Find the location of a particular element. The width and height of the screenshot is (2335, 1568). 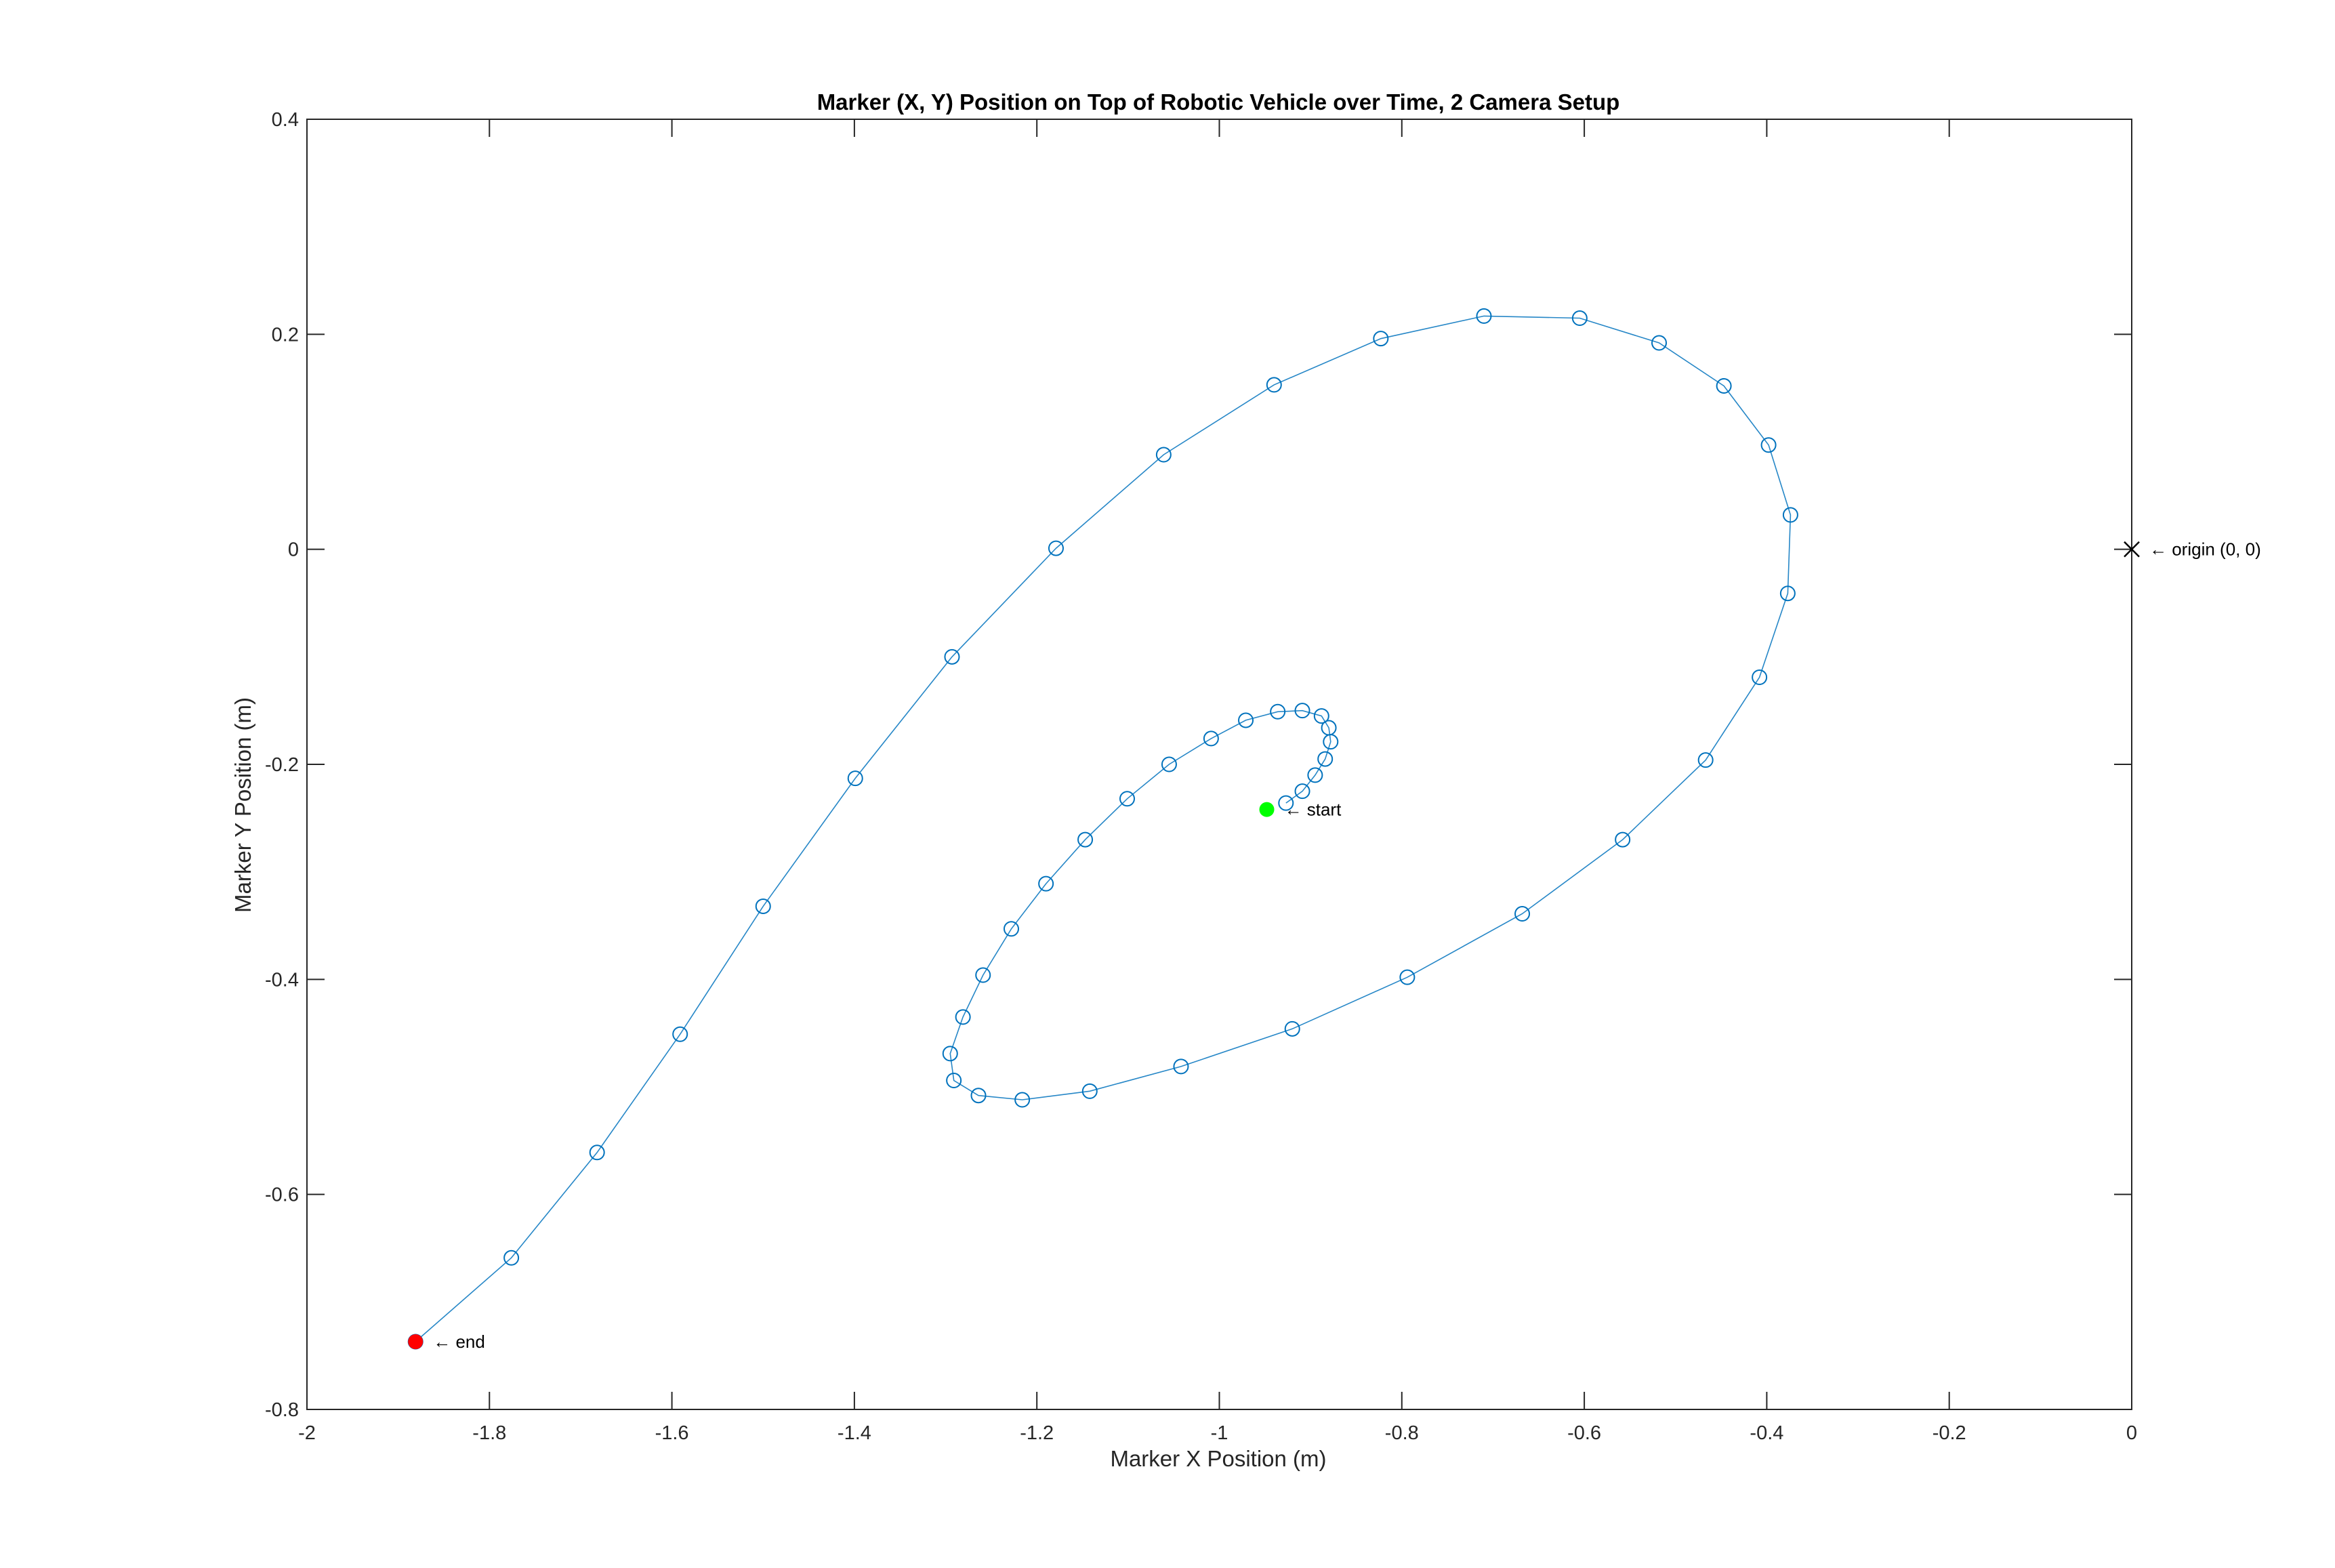

y-tick-label: -0.8 is located at coordinates (282, 1410).